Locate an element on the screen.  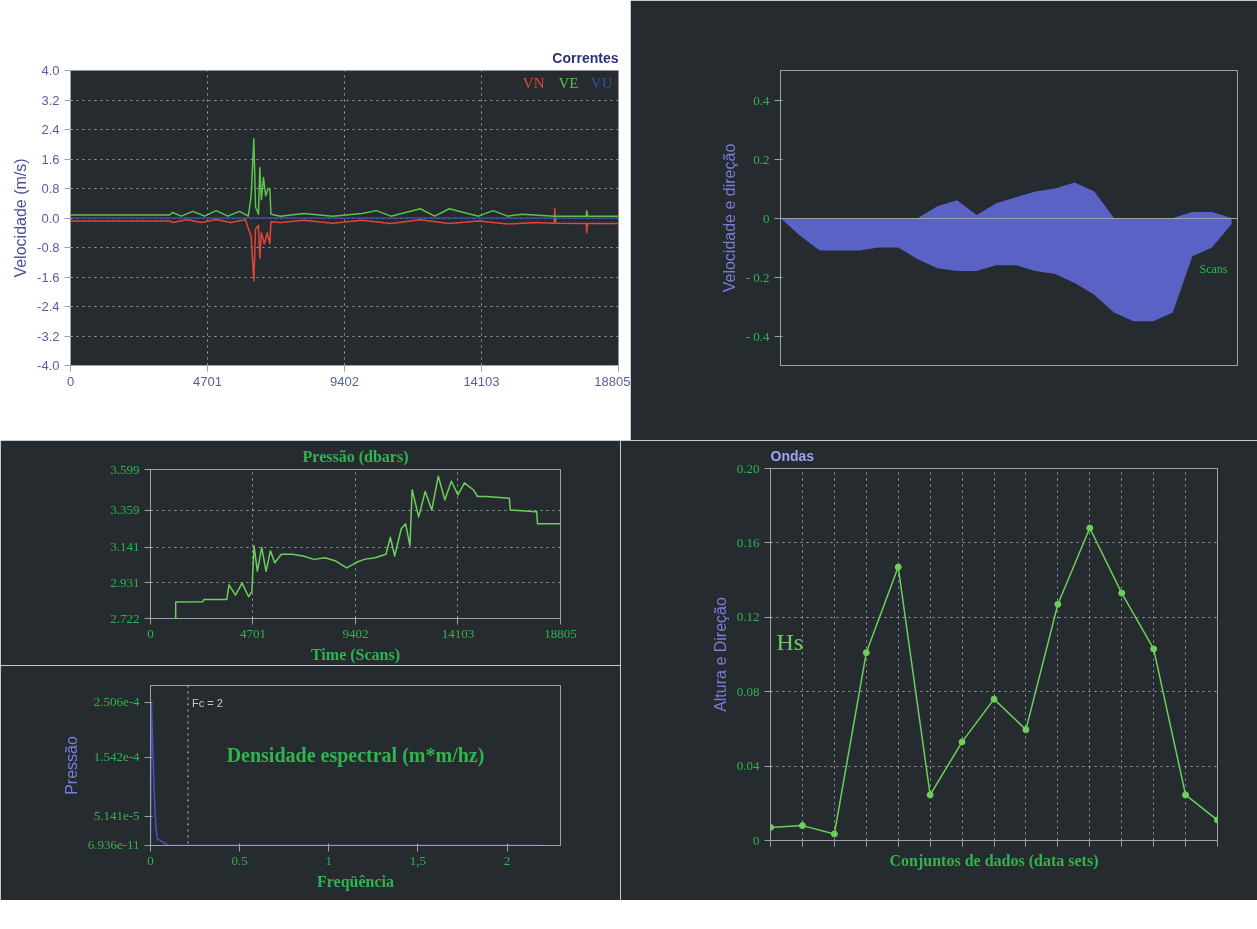
y-tick-label: 3.2 is located at coordinates (50, 100).